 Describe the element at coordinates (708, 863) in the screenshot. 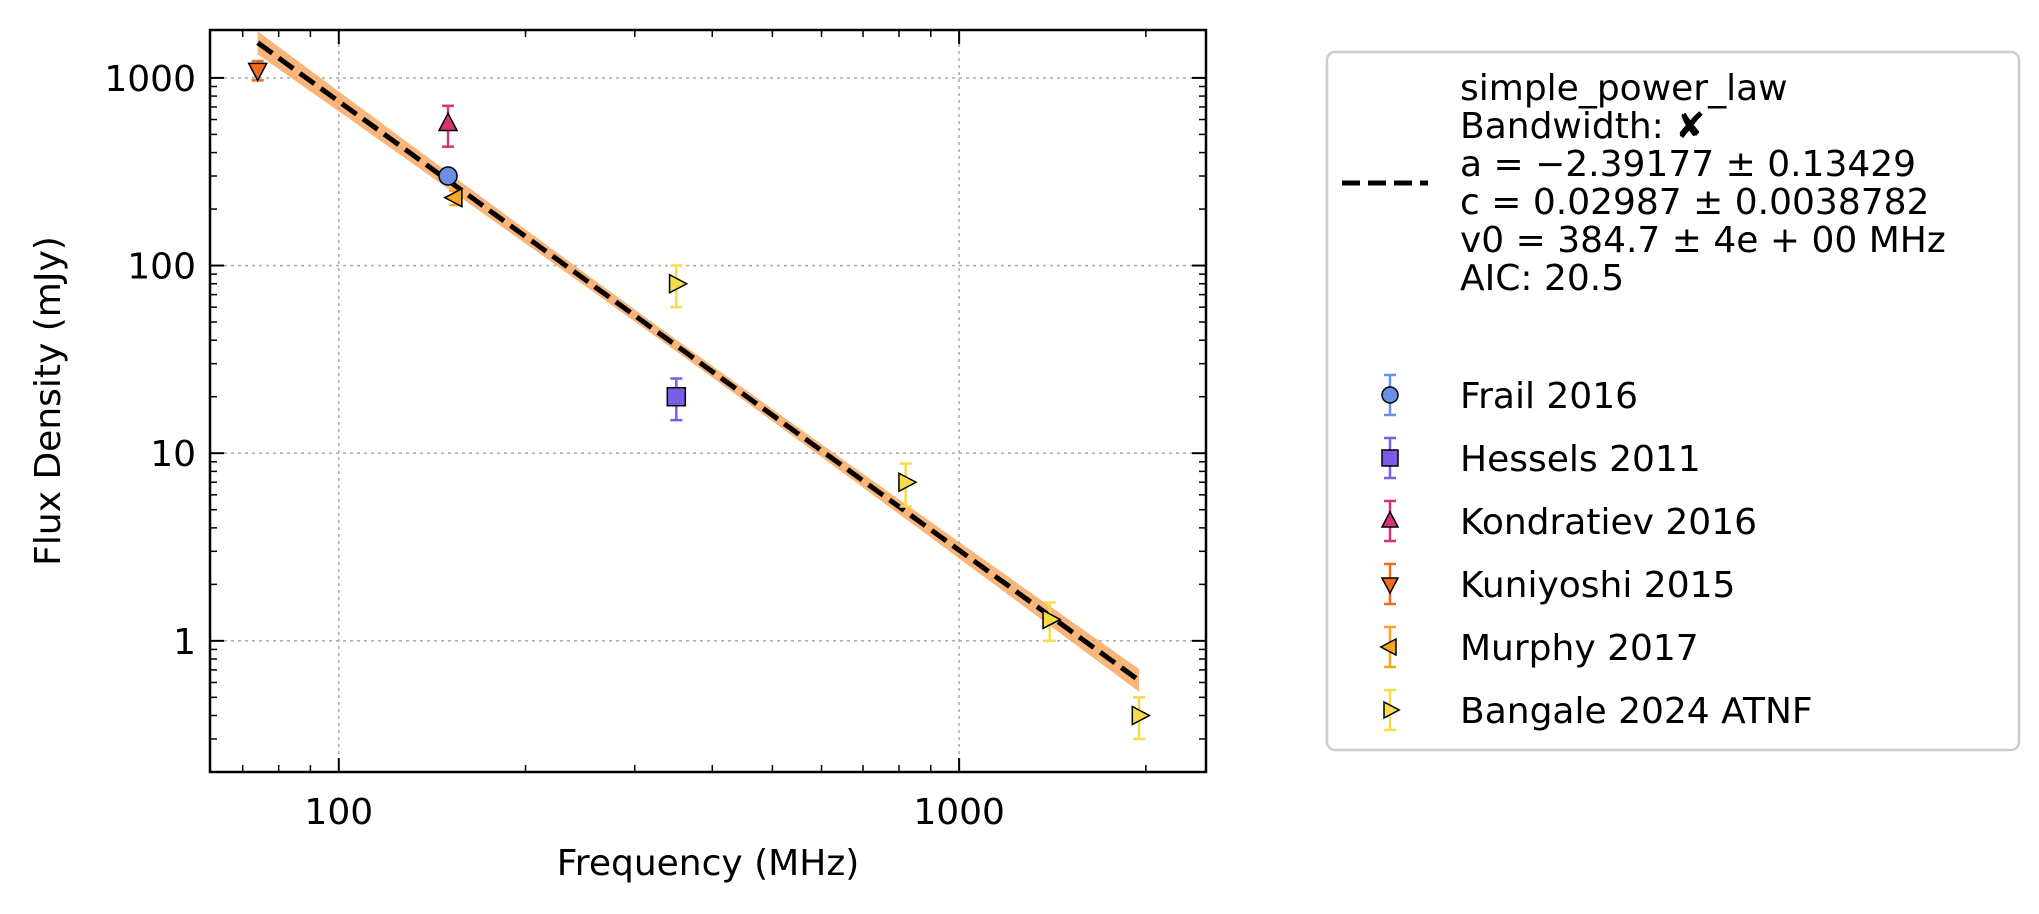

I see `x-axis-label: Frequency (MHz)` at that location.